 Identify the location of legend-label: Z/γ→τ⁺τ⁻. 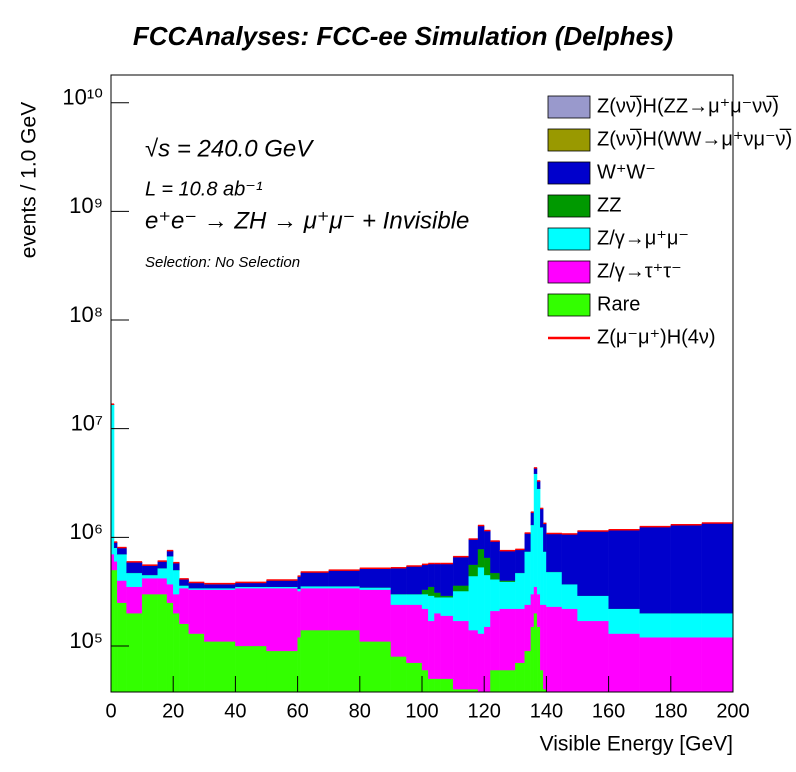
(639, 271).